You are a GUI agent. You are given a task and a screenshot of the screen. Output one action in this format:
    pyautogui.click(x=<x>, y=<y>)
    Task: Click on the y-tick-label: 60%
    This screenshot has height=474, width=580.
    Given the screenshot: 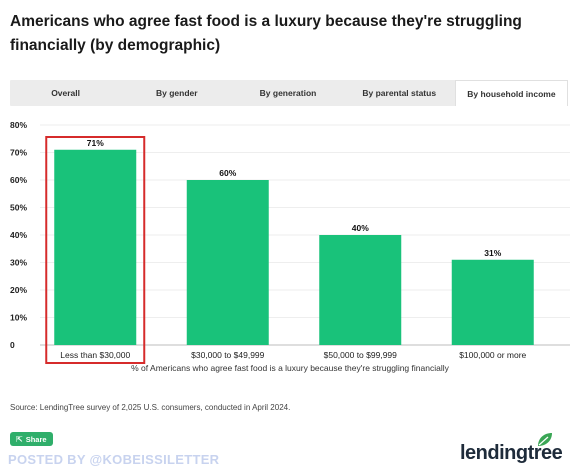 What is the action you would take?
    pyautogui.click(x=18, y=180)
    